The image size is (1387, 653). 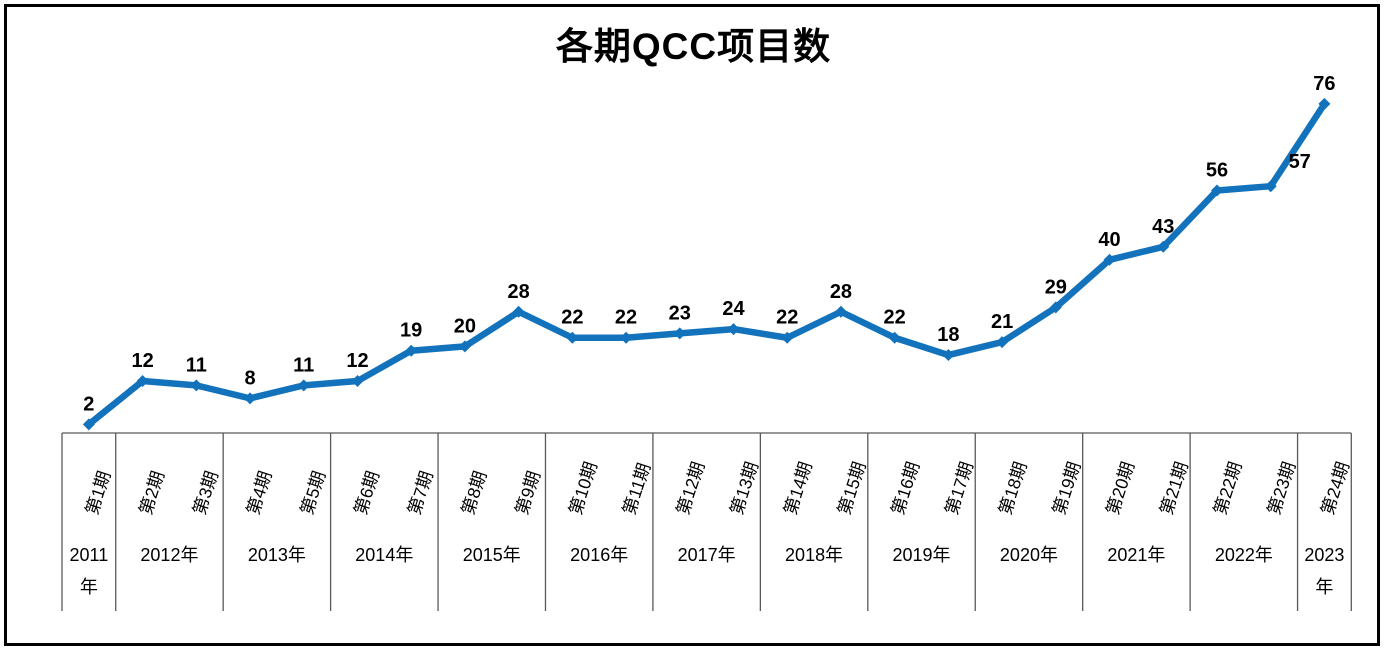 What do you see at coordinates (1013, 488) in the screenshot?
I see `period-tick-label: 第18期` at bounding box center [1013, 488].